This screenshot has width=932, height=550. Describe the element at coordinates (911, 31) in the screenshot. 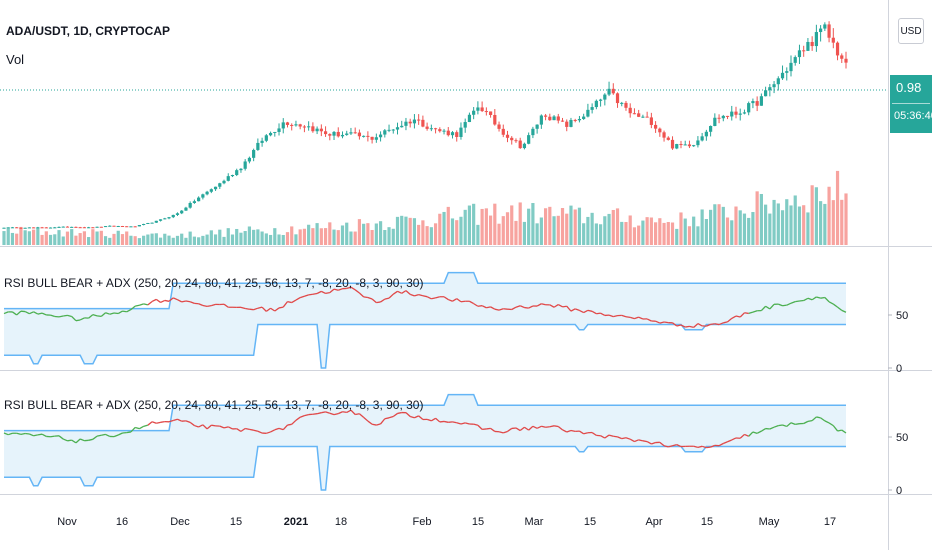

I see `currency-button: USD` at that location.